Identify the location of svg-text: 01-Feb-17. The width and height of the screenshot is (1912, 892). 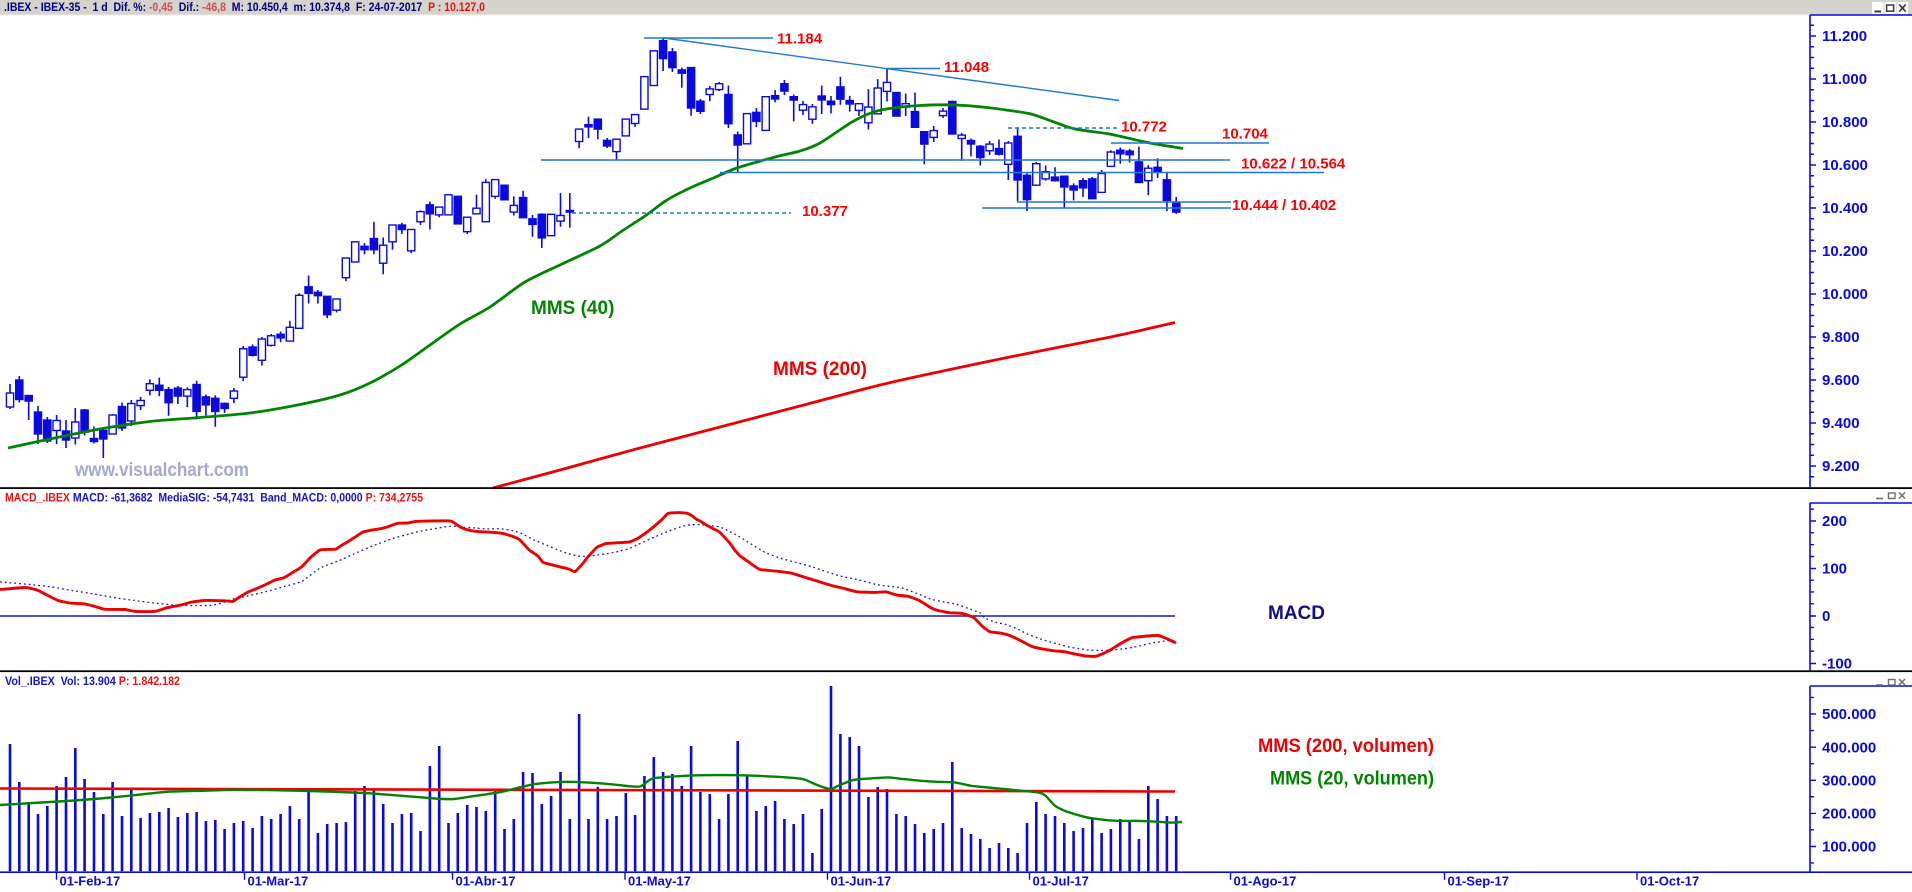
(90, 881).